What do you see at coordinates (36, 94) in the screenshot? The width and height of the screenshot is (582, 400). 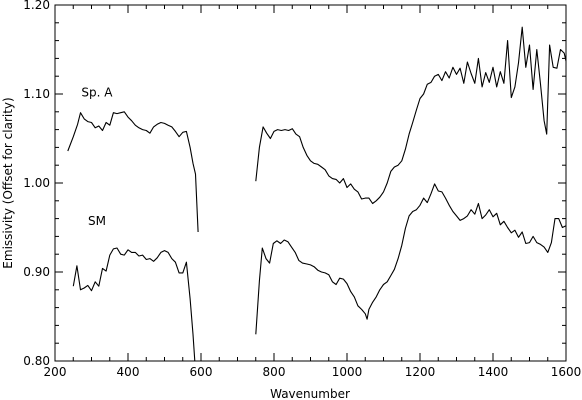 I see `y-tick-label: 1.10` at bounding box center [36, 94].